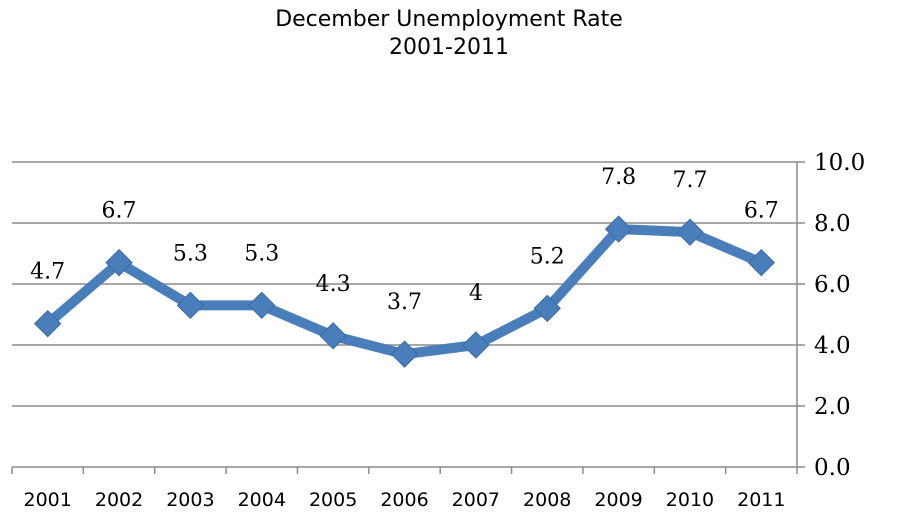  What do you see at coordinates (839, 163) in the screenshot?
I see `y-tick-label: 10.0` at bounding box center [839, 163].